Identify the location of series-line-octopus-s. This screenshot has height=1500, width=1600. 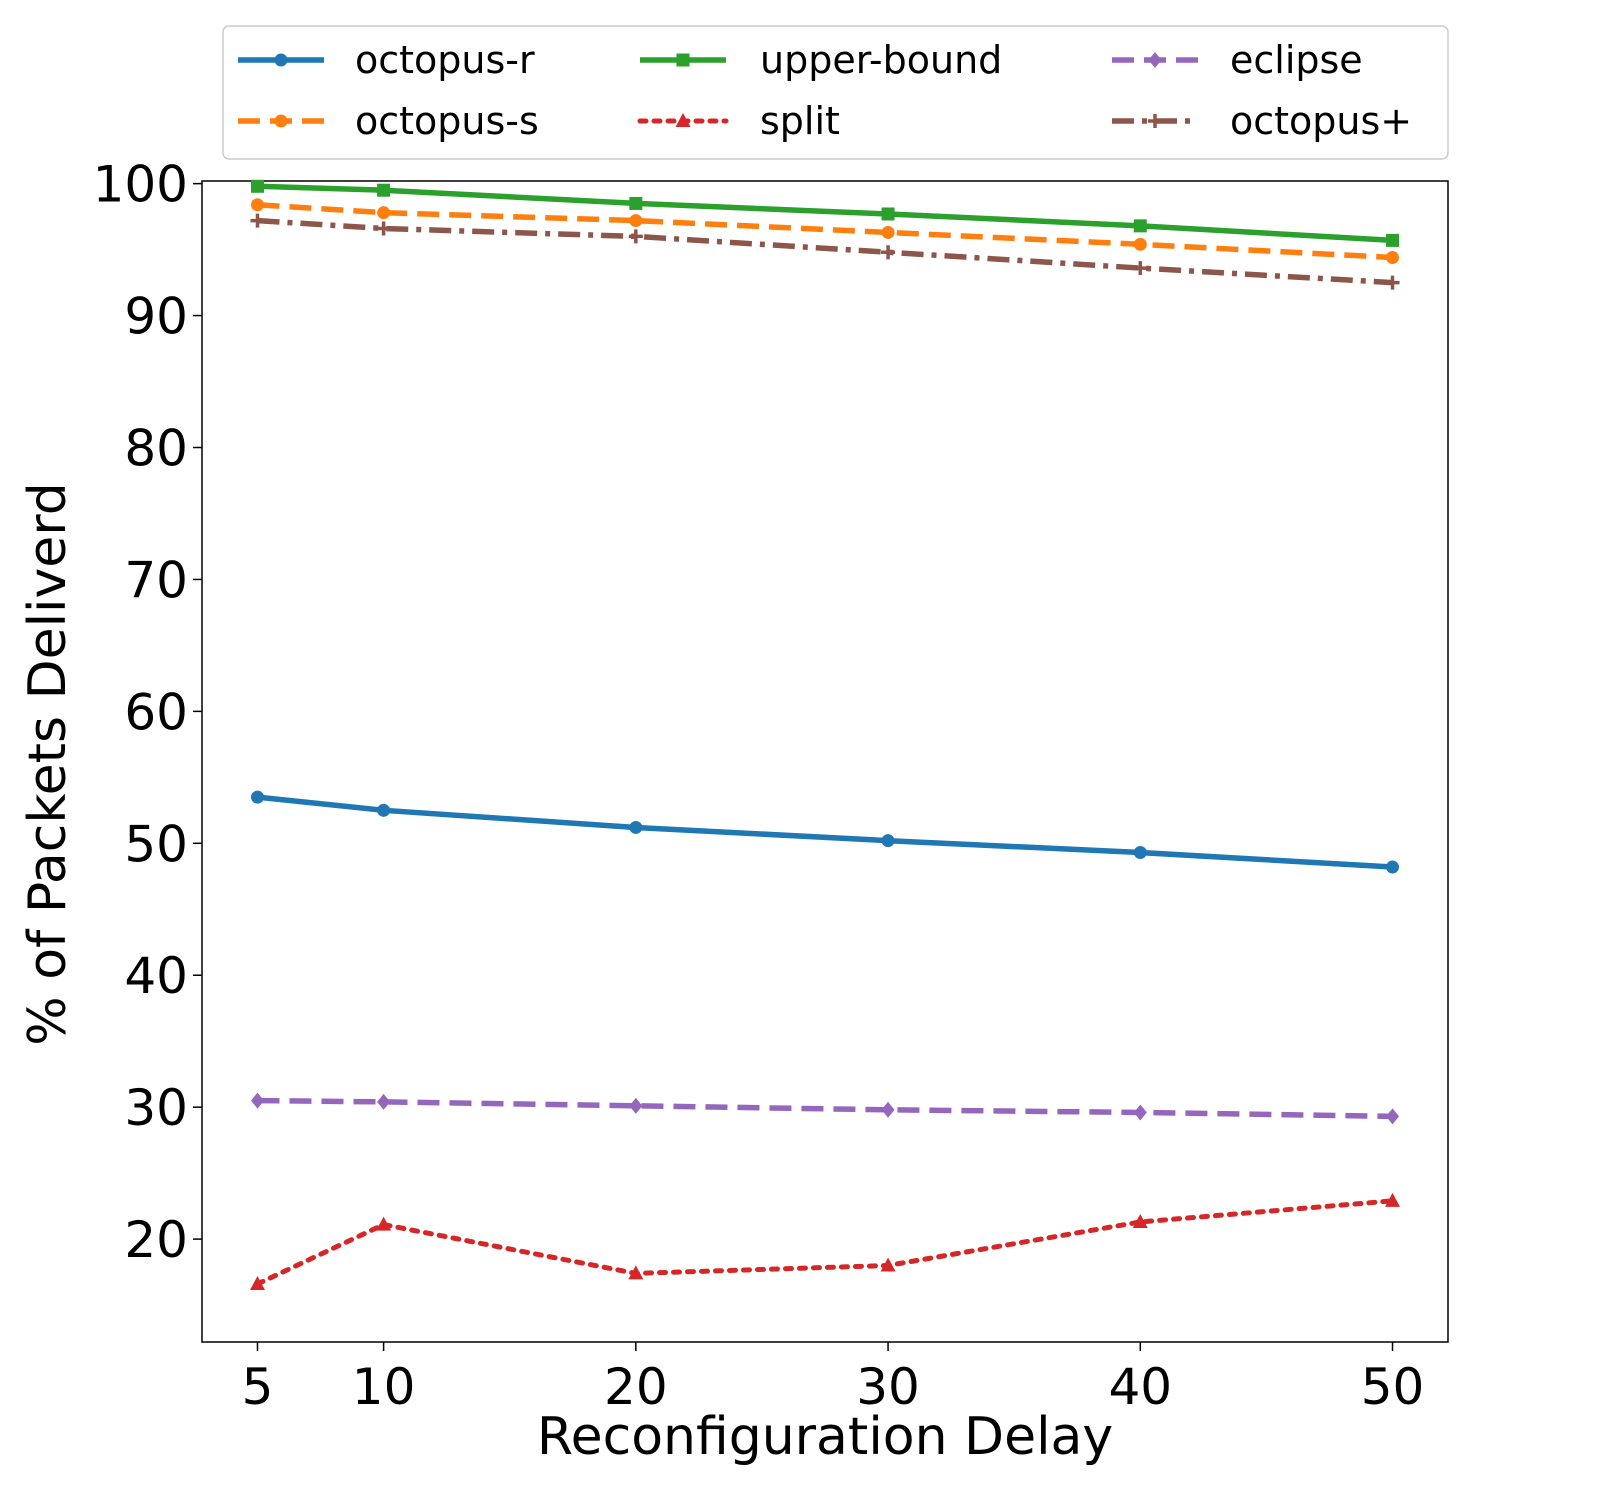
(825, 231).